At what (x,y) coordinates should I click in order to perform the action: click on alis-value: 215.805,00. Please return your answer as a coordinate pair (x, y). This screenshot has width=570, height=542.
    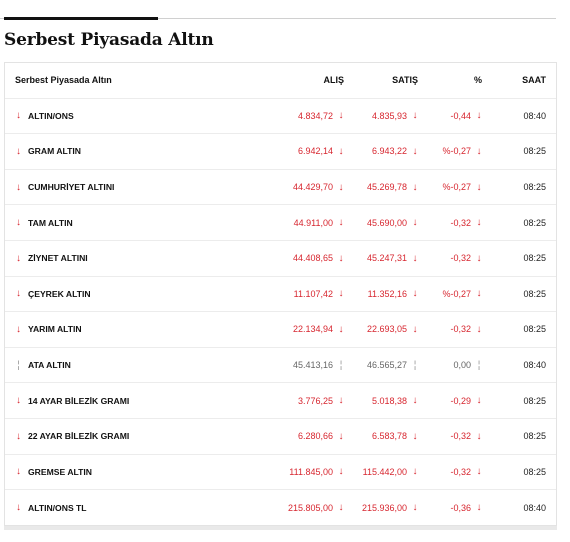
    Looking at the image, I should click on (310, 507).